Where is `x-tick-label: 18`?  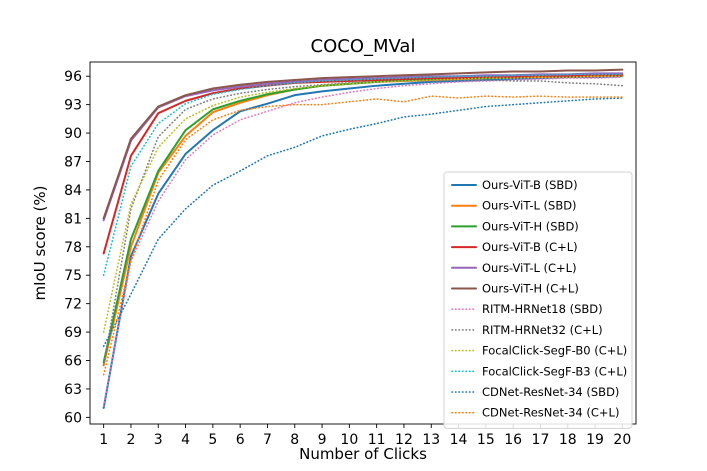 x-tick-label: 18 is located at coordinates (568, 440).